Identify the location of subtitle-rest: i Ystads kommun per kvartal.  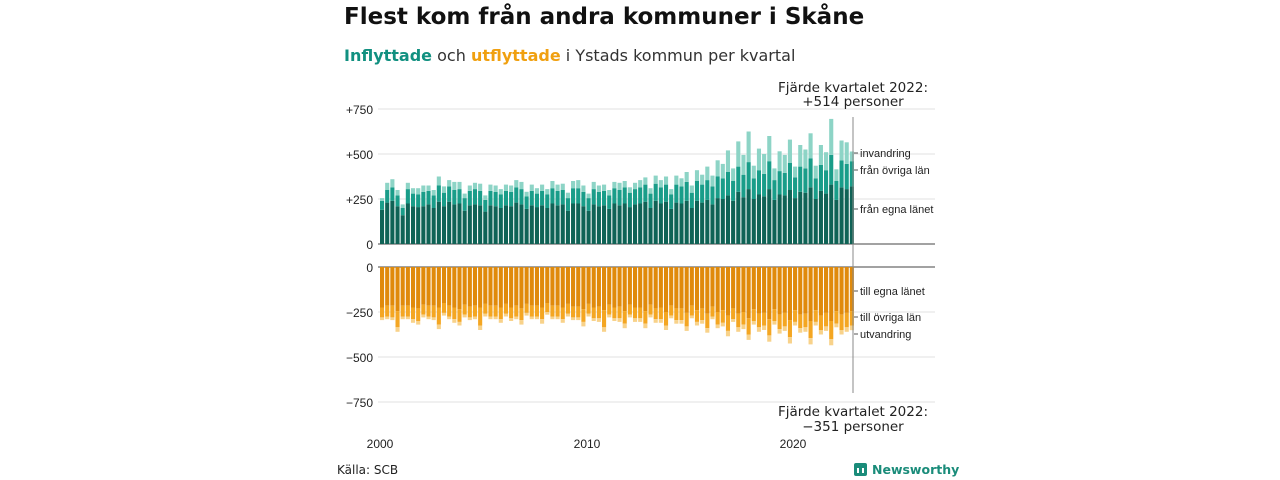
(680, 55).